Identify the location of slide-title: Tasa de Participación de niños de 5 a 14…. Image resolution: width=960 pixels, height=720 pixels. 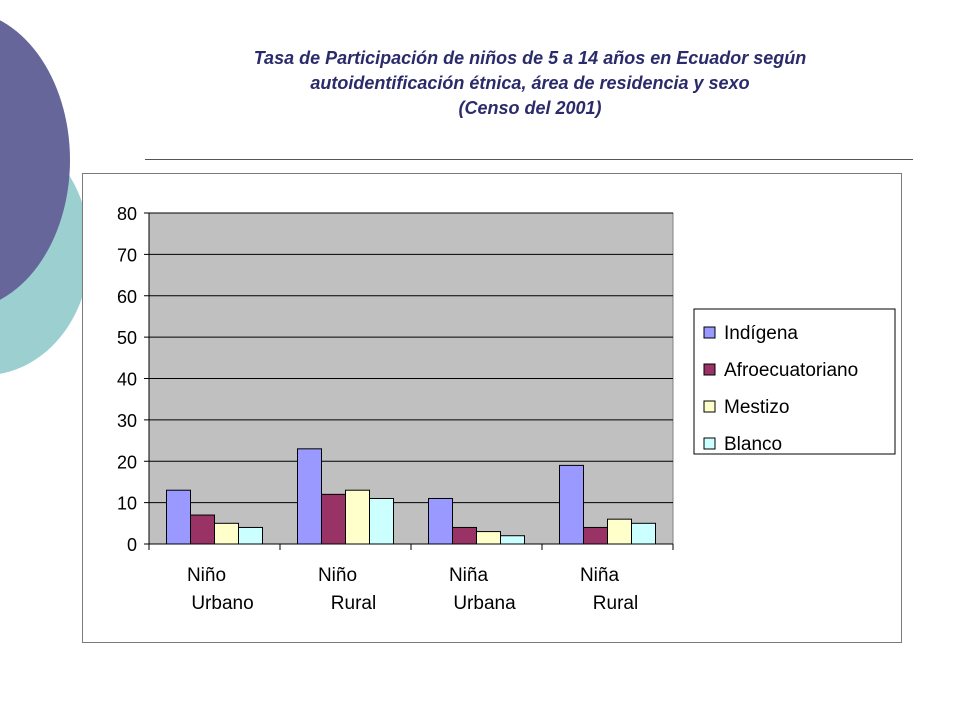
(530, 83).